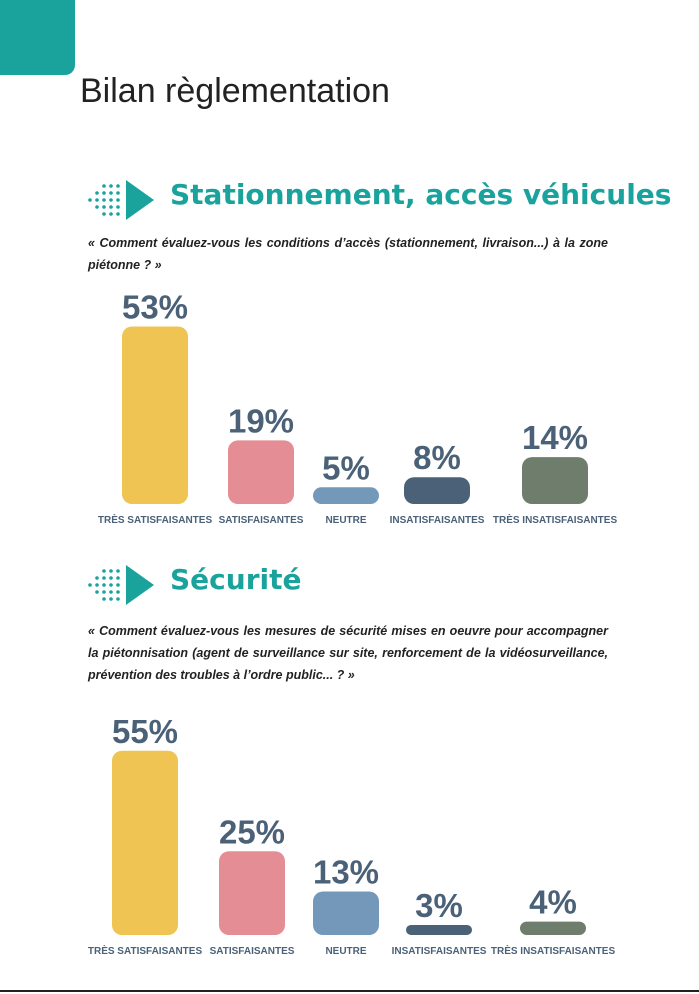 The height and width of the screenshot is (994, 699). I want to click on value-label: 3%, so click(439, 905).